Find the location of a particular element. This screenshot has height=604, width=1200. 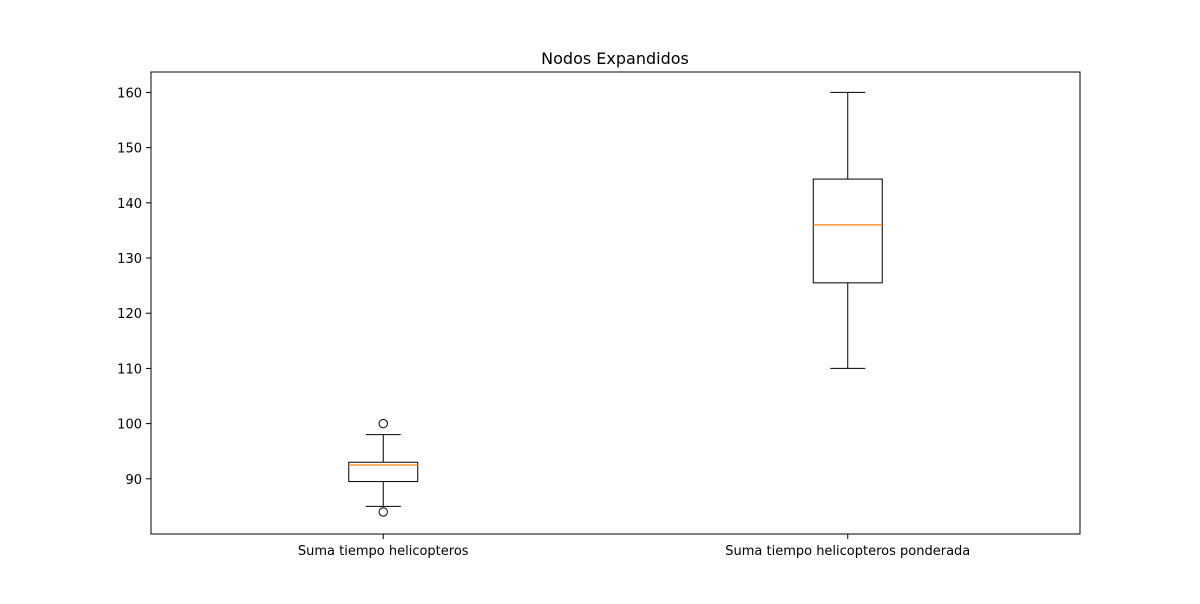

y-tick-label: 120 is located at coordinates (129, 314).